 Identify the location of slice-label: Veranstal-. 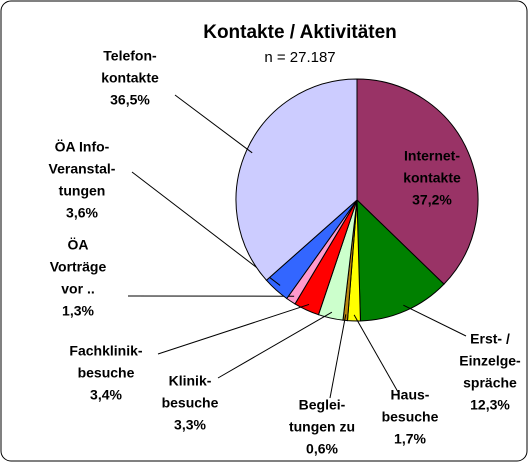
(82, 169).